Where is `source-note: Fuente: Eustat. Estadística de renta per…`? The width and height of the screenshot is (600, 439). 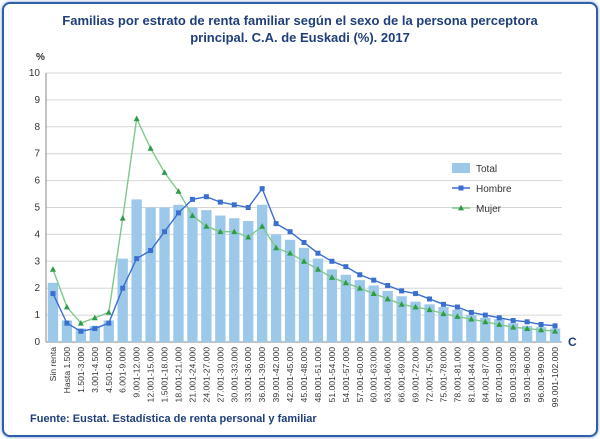 source-note: Fuente: Eustat. Estadística de renta per… is located at coordinates (173, 419).